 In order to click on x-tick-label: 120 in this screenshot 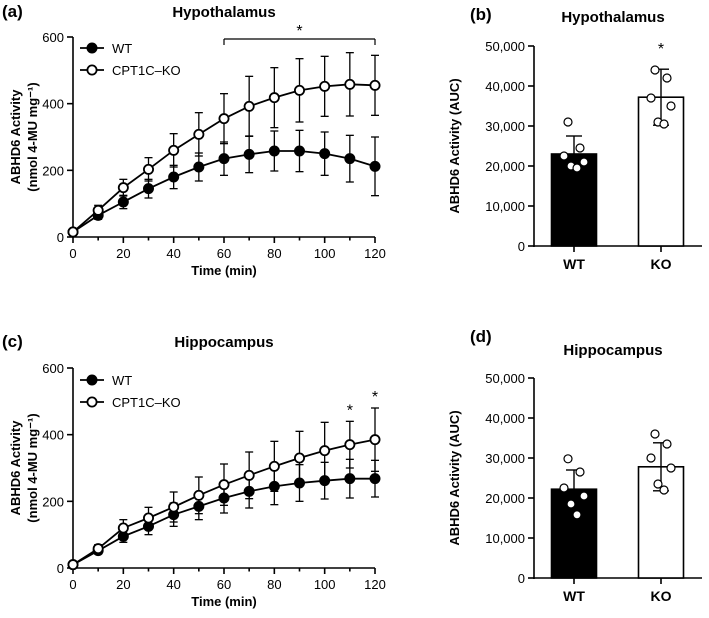, I will do `click(375, 253)`.